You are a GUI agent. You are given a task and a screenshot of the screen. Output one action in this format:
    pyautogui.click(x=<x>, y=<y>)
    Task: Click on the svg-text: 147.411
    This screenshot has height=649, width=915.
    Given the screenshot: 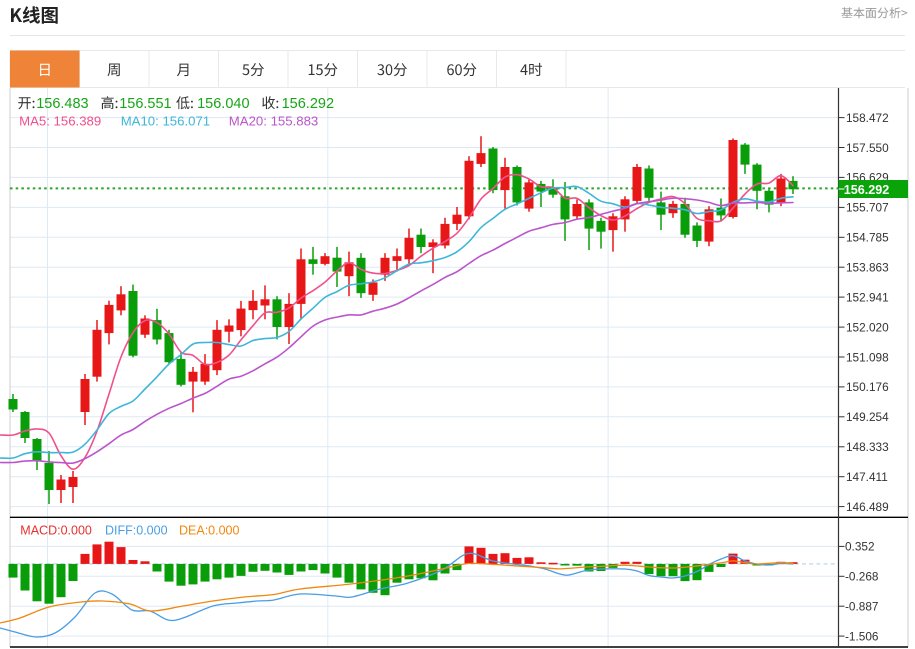 What is the action you would take?
    pyautogui.click(x=867, y=477)
    